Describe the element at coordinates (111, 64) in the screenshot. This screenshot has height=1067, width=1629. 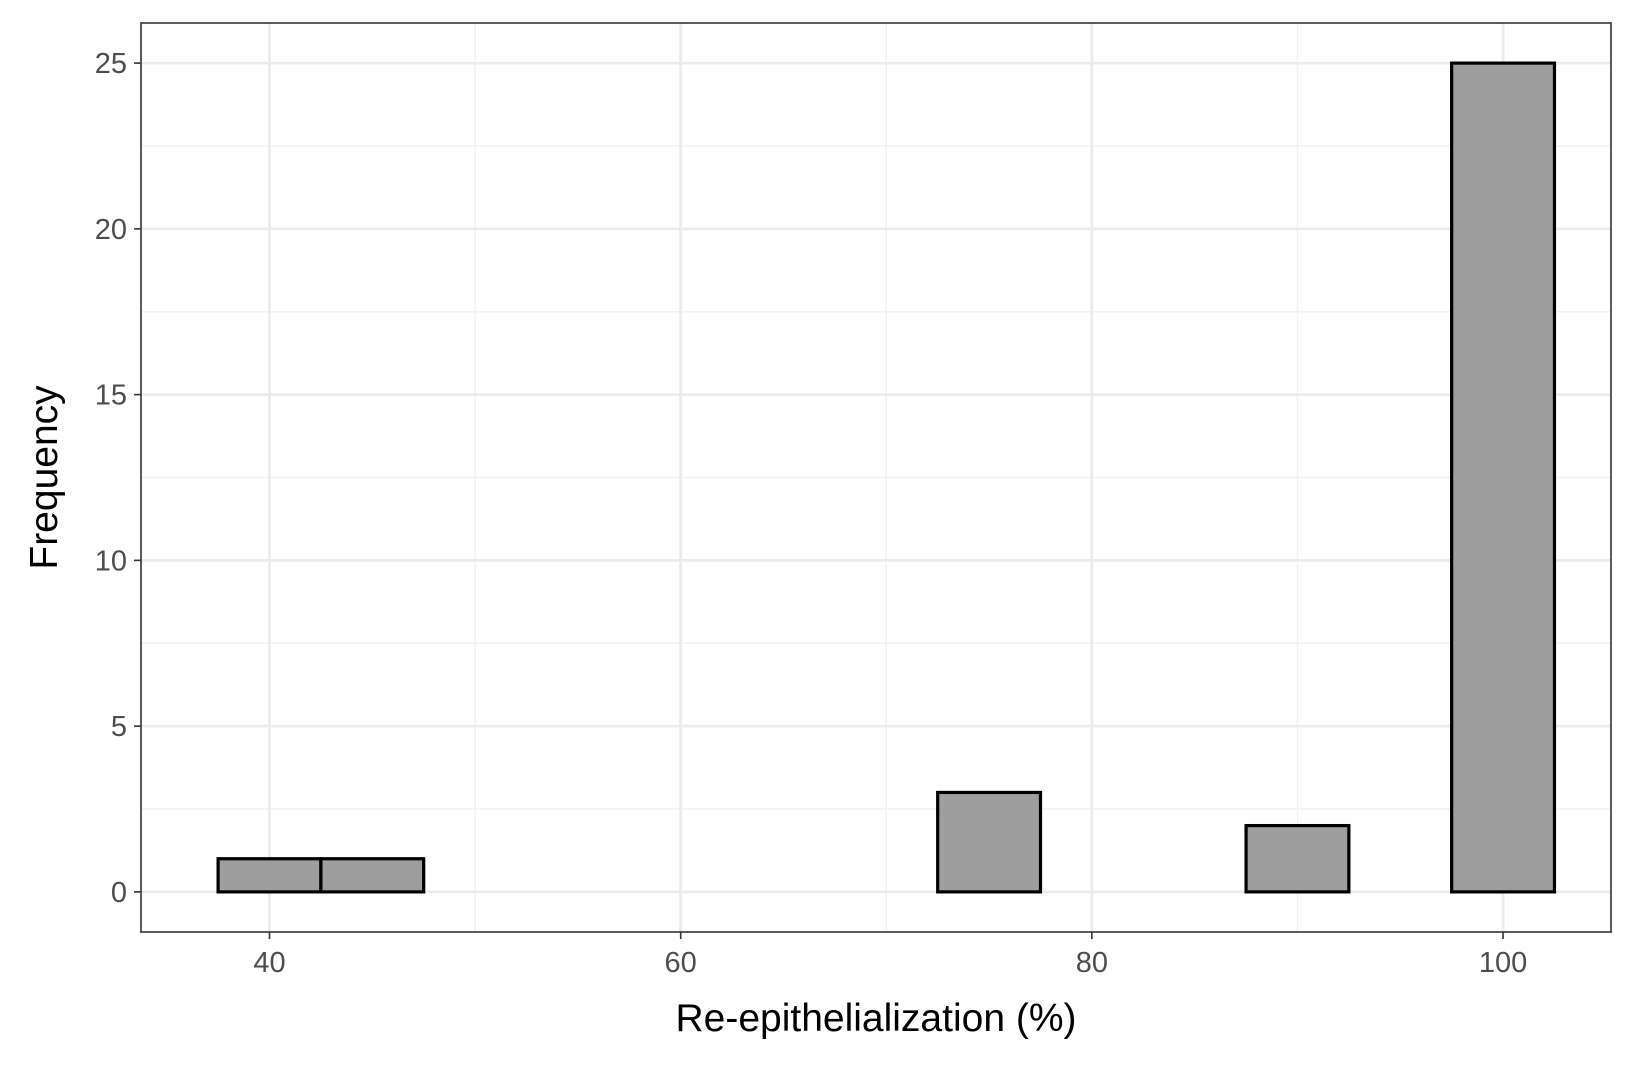
I see `y-tick-label-5: 25` at that location.